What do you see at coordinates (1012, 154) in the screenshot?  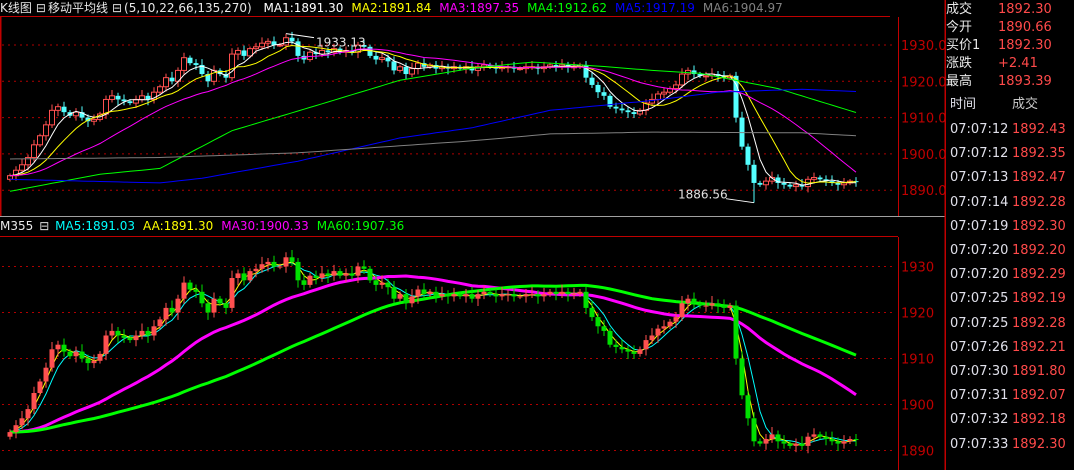 I see `tick-row: 07:07:12 1892.35` at bounding box center [1012, 154].